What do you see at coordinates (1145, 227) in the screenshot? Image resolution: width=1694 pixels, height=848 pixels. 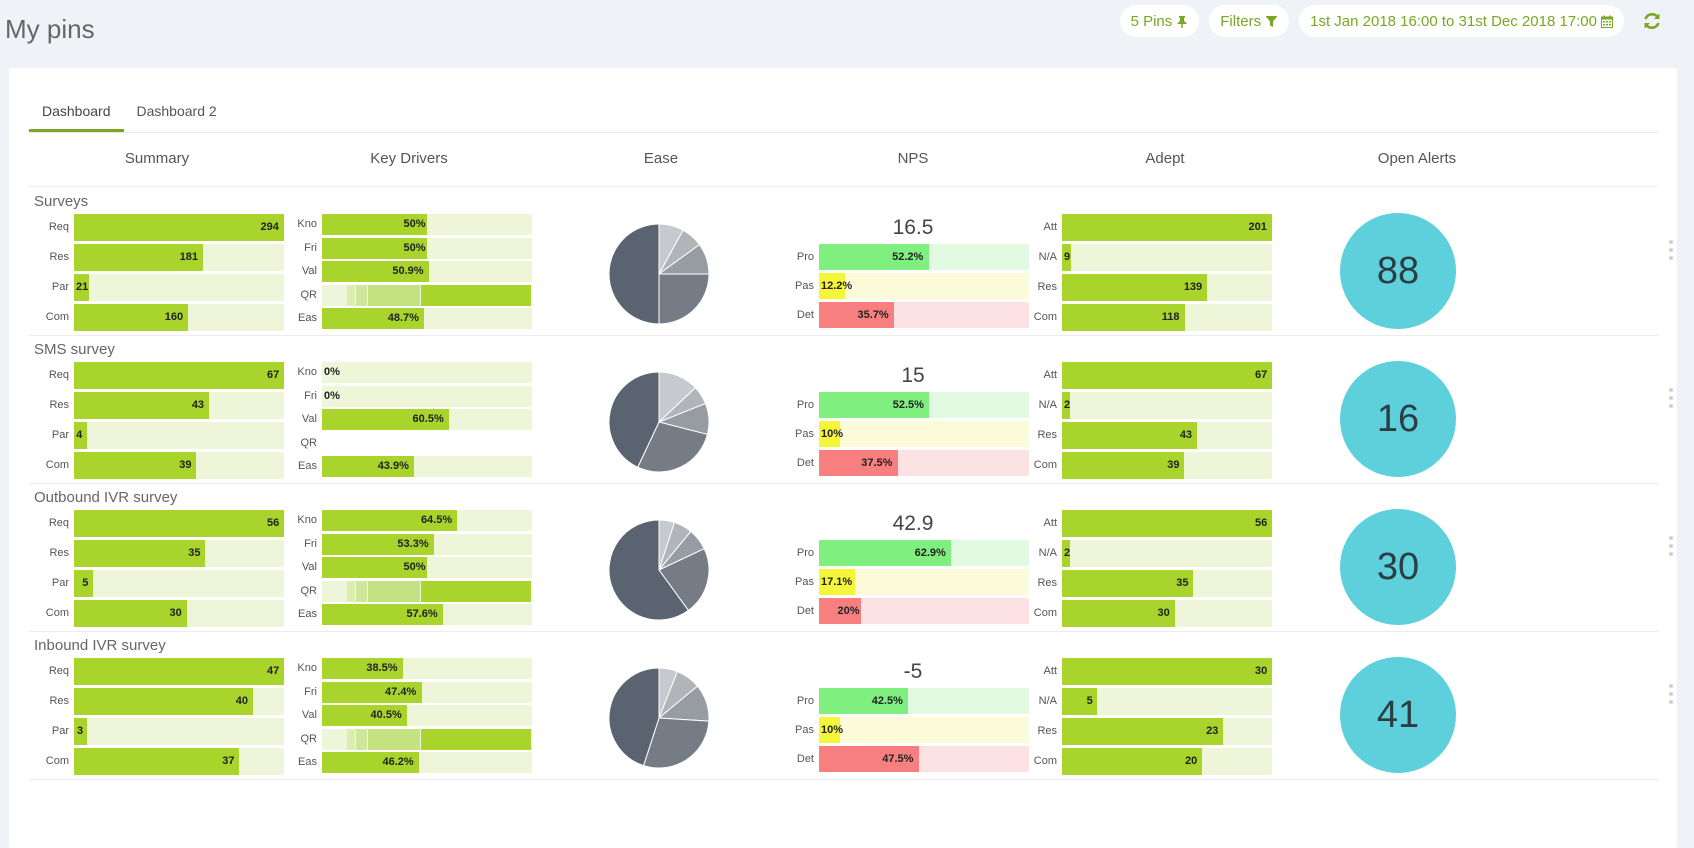 I see `adept-bar: Att 201` at bounding box center [1145, 227].